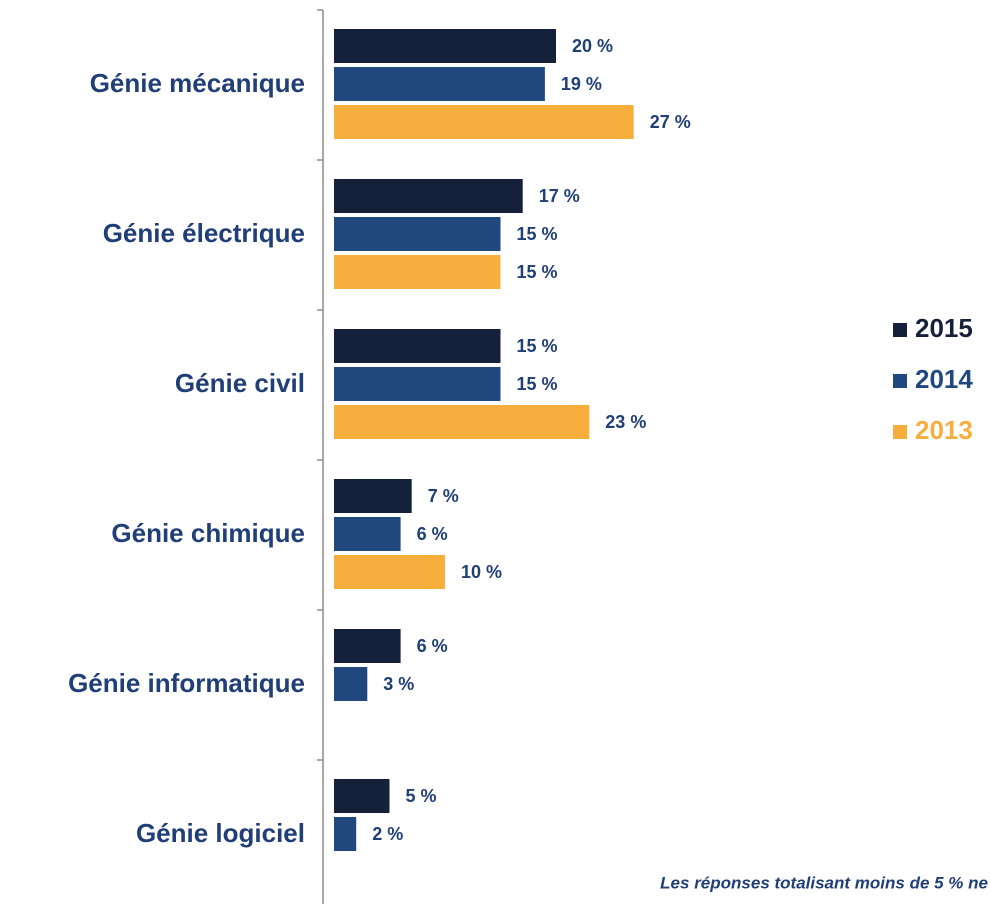  Describe the element at coordinates (581, 84) in the screenshot. I see `value-label: 19 %` at that location.